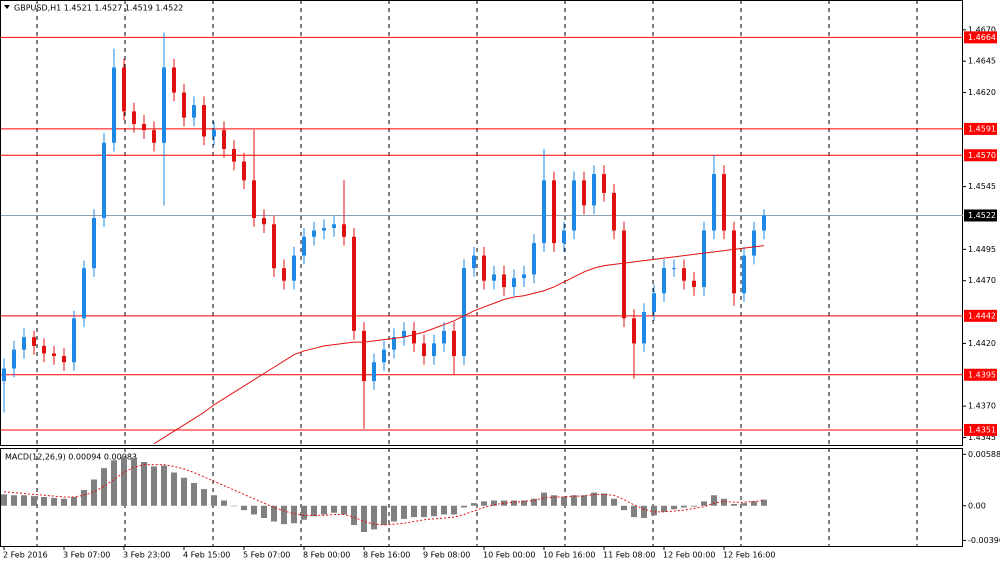 The height and width of the screenshot is (564, 1000). Describe the element at coordinates (980, 215) in the screenshot. I see `current-price-box` at that location.